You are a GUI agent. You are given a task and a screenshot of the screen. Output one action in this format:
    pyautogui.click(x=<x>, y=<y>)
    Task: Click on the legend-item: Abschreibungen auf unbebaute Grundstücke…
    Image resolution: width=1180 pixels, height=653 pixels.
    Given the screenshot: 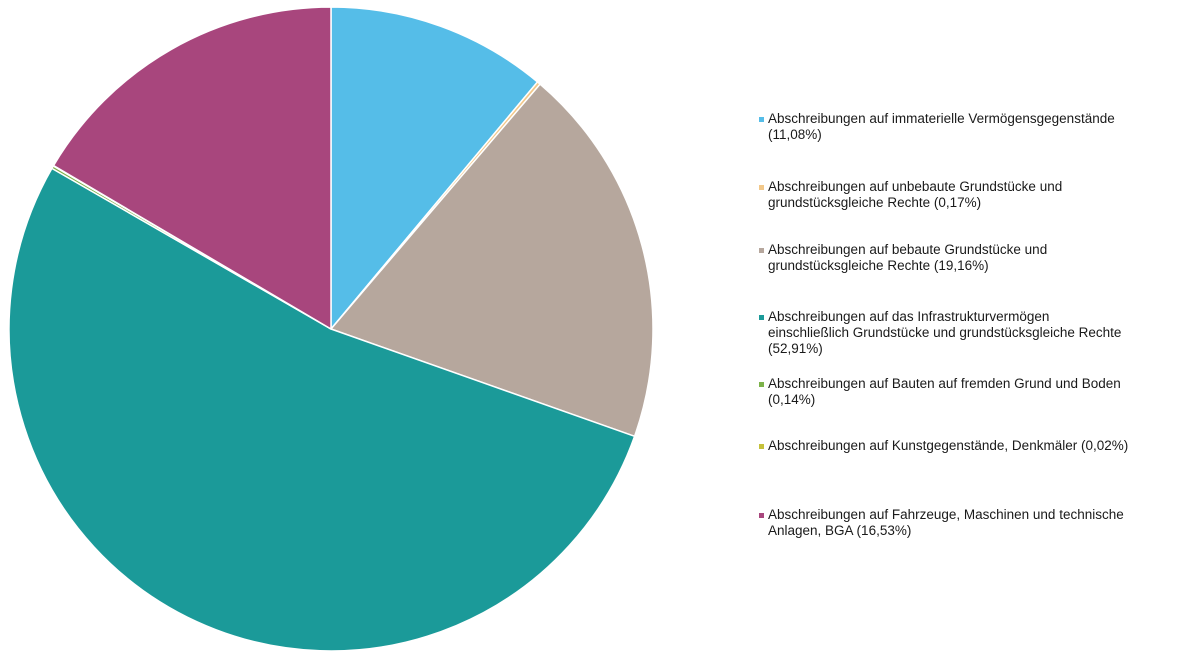 What is the action you would take?
    pyautogui.click(x=968, y=195)
    